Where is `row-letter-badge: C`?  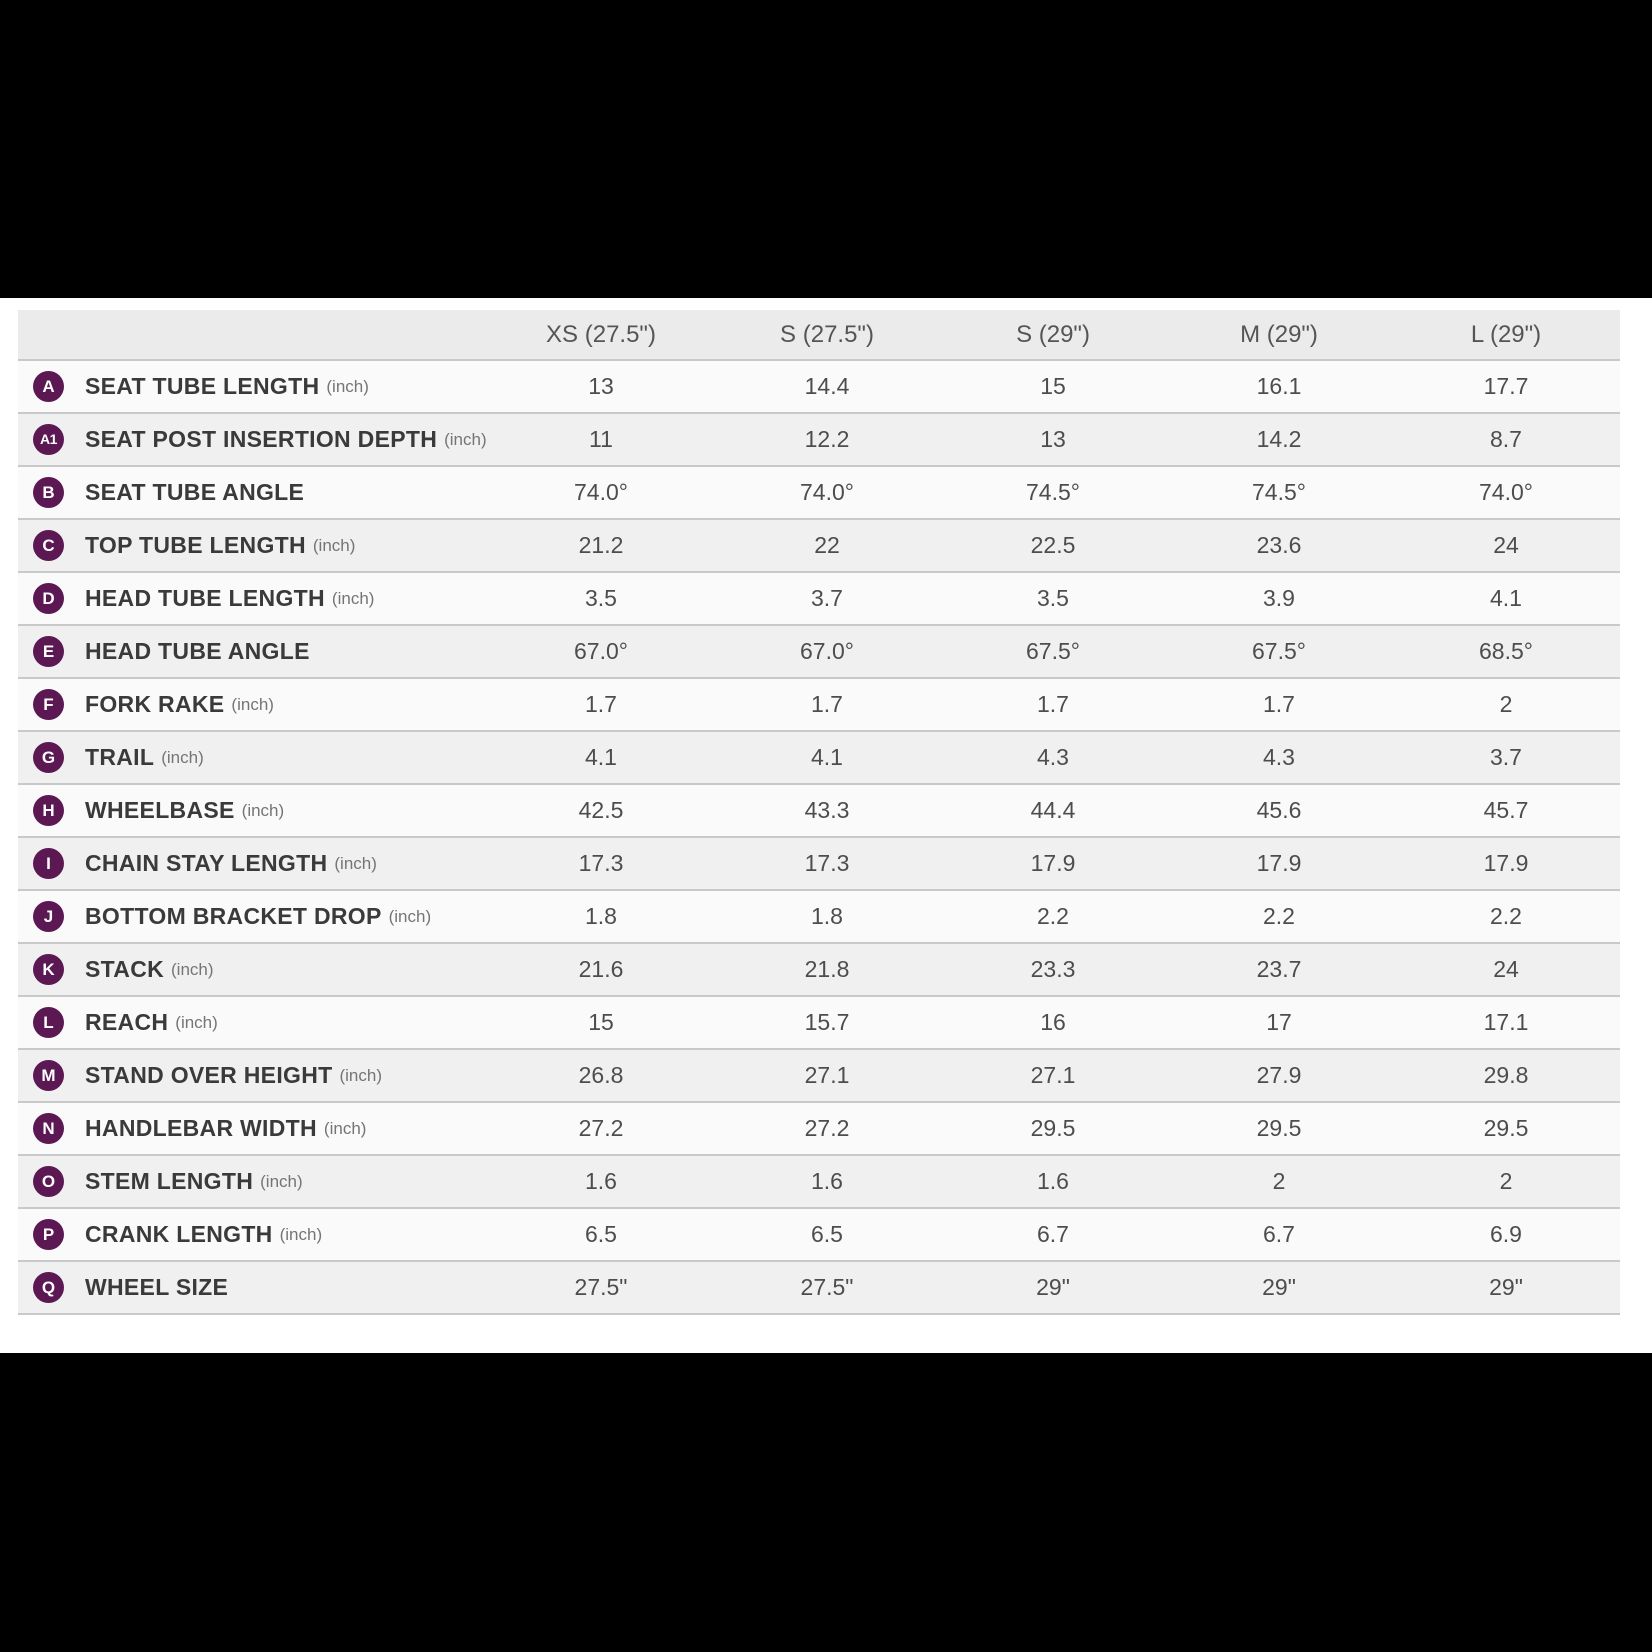 row-letter-badge: C is located at coordinates (48, 545).